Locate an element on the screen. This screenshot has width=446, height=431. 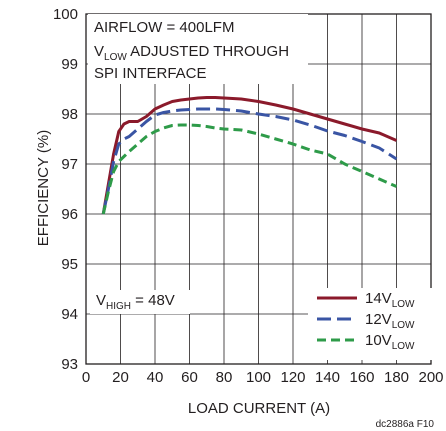
annotation-vhigh-background is located at coordinates (140, 302).